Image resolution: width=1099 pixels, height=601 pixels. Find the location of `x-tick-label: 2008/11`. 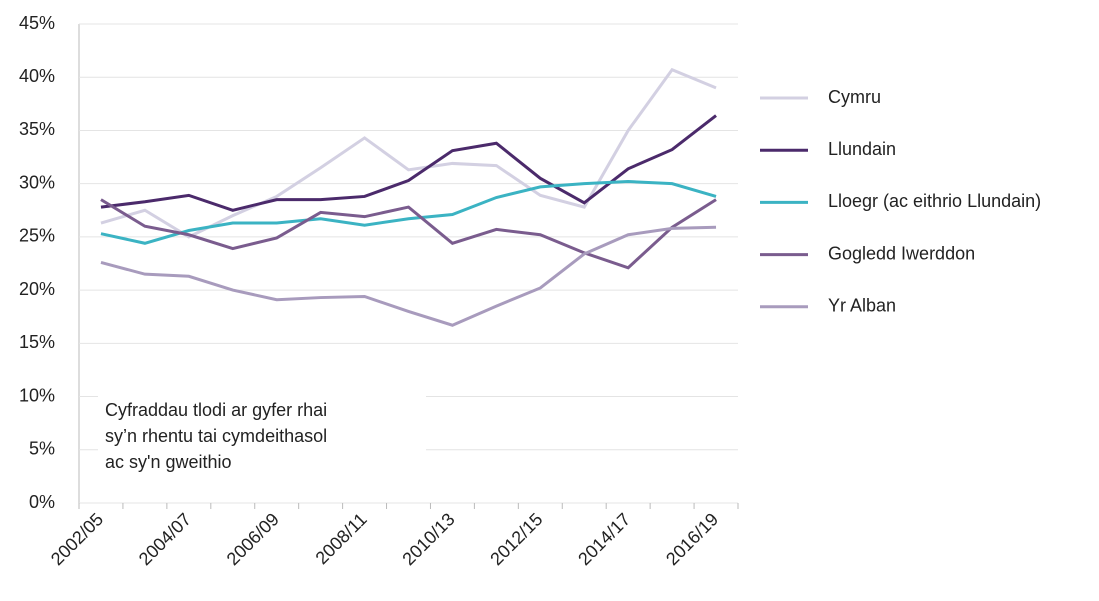

x-tick-label: 2008/11 is located at coordinates (341, 538).